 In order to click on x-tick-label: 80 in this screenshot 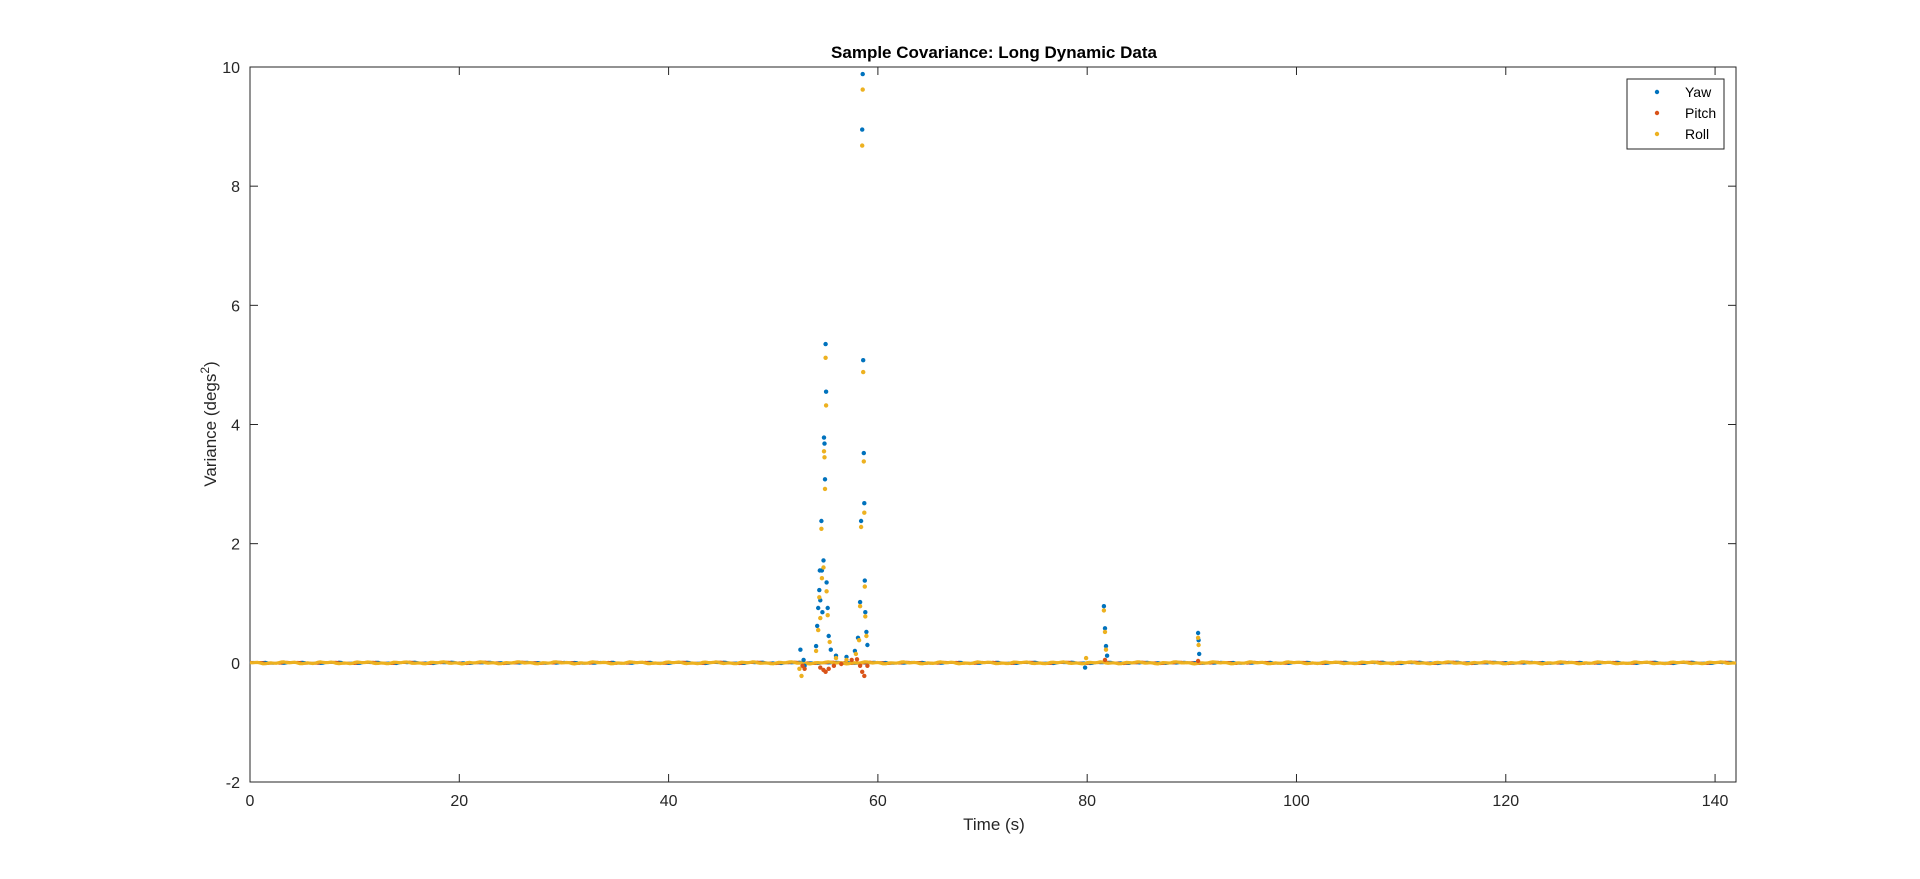, I will do `click(1087, 801)`.